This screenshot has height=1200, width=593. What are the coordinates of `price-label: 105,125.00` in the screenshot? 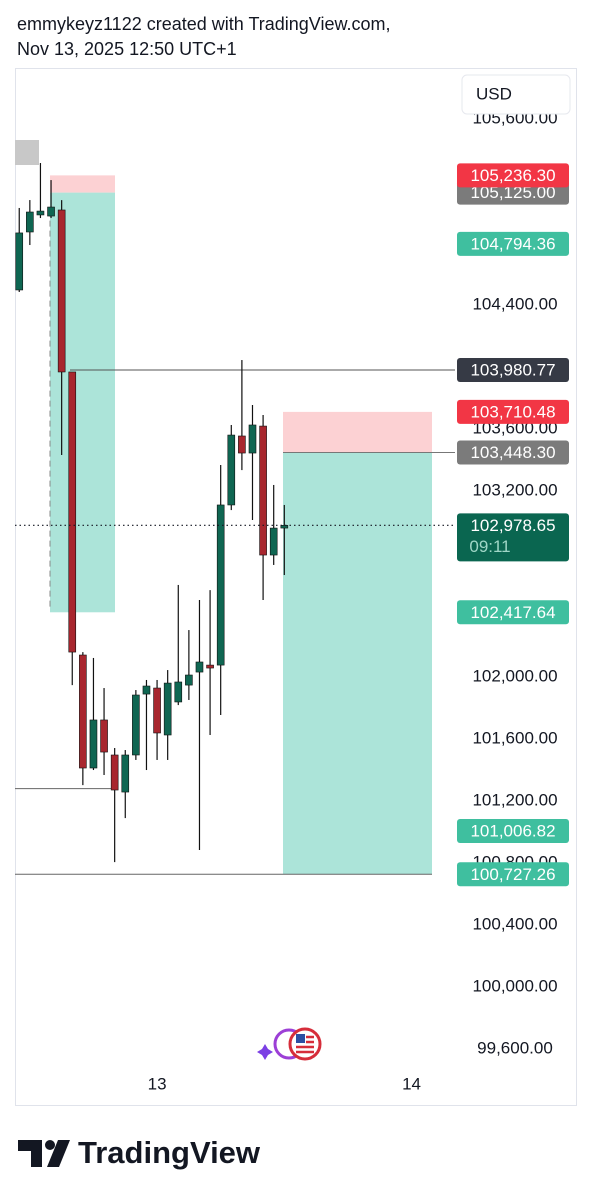 It's located at (512, 192).